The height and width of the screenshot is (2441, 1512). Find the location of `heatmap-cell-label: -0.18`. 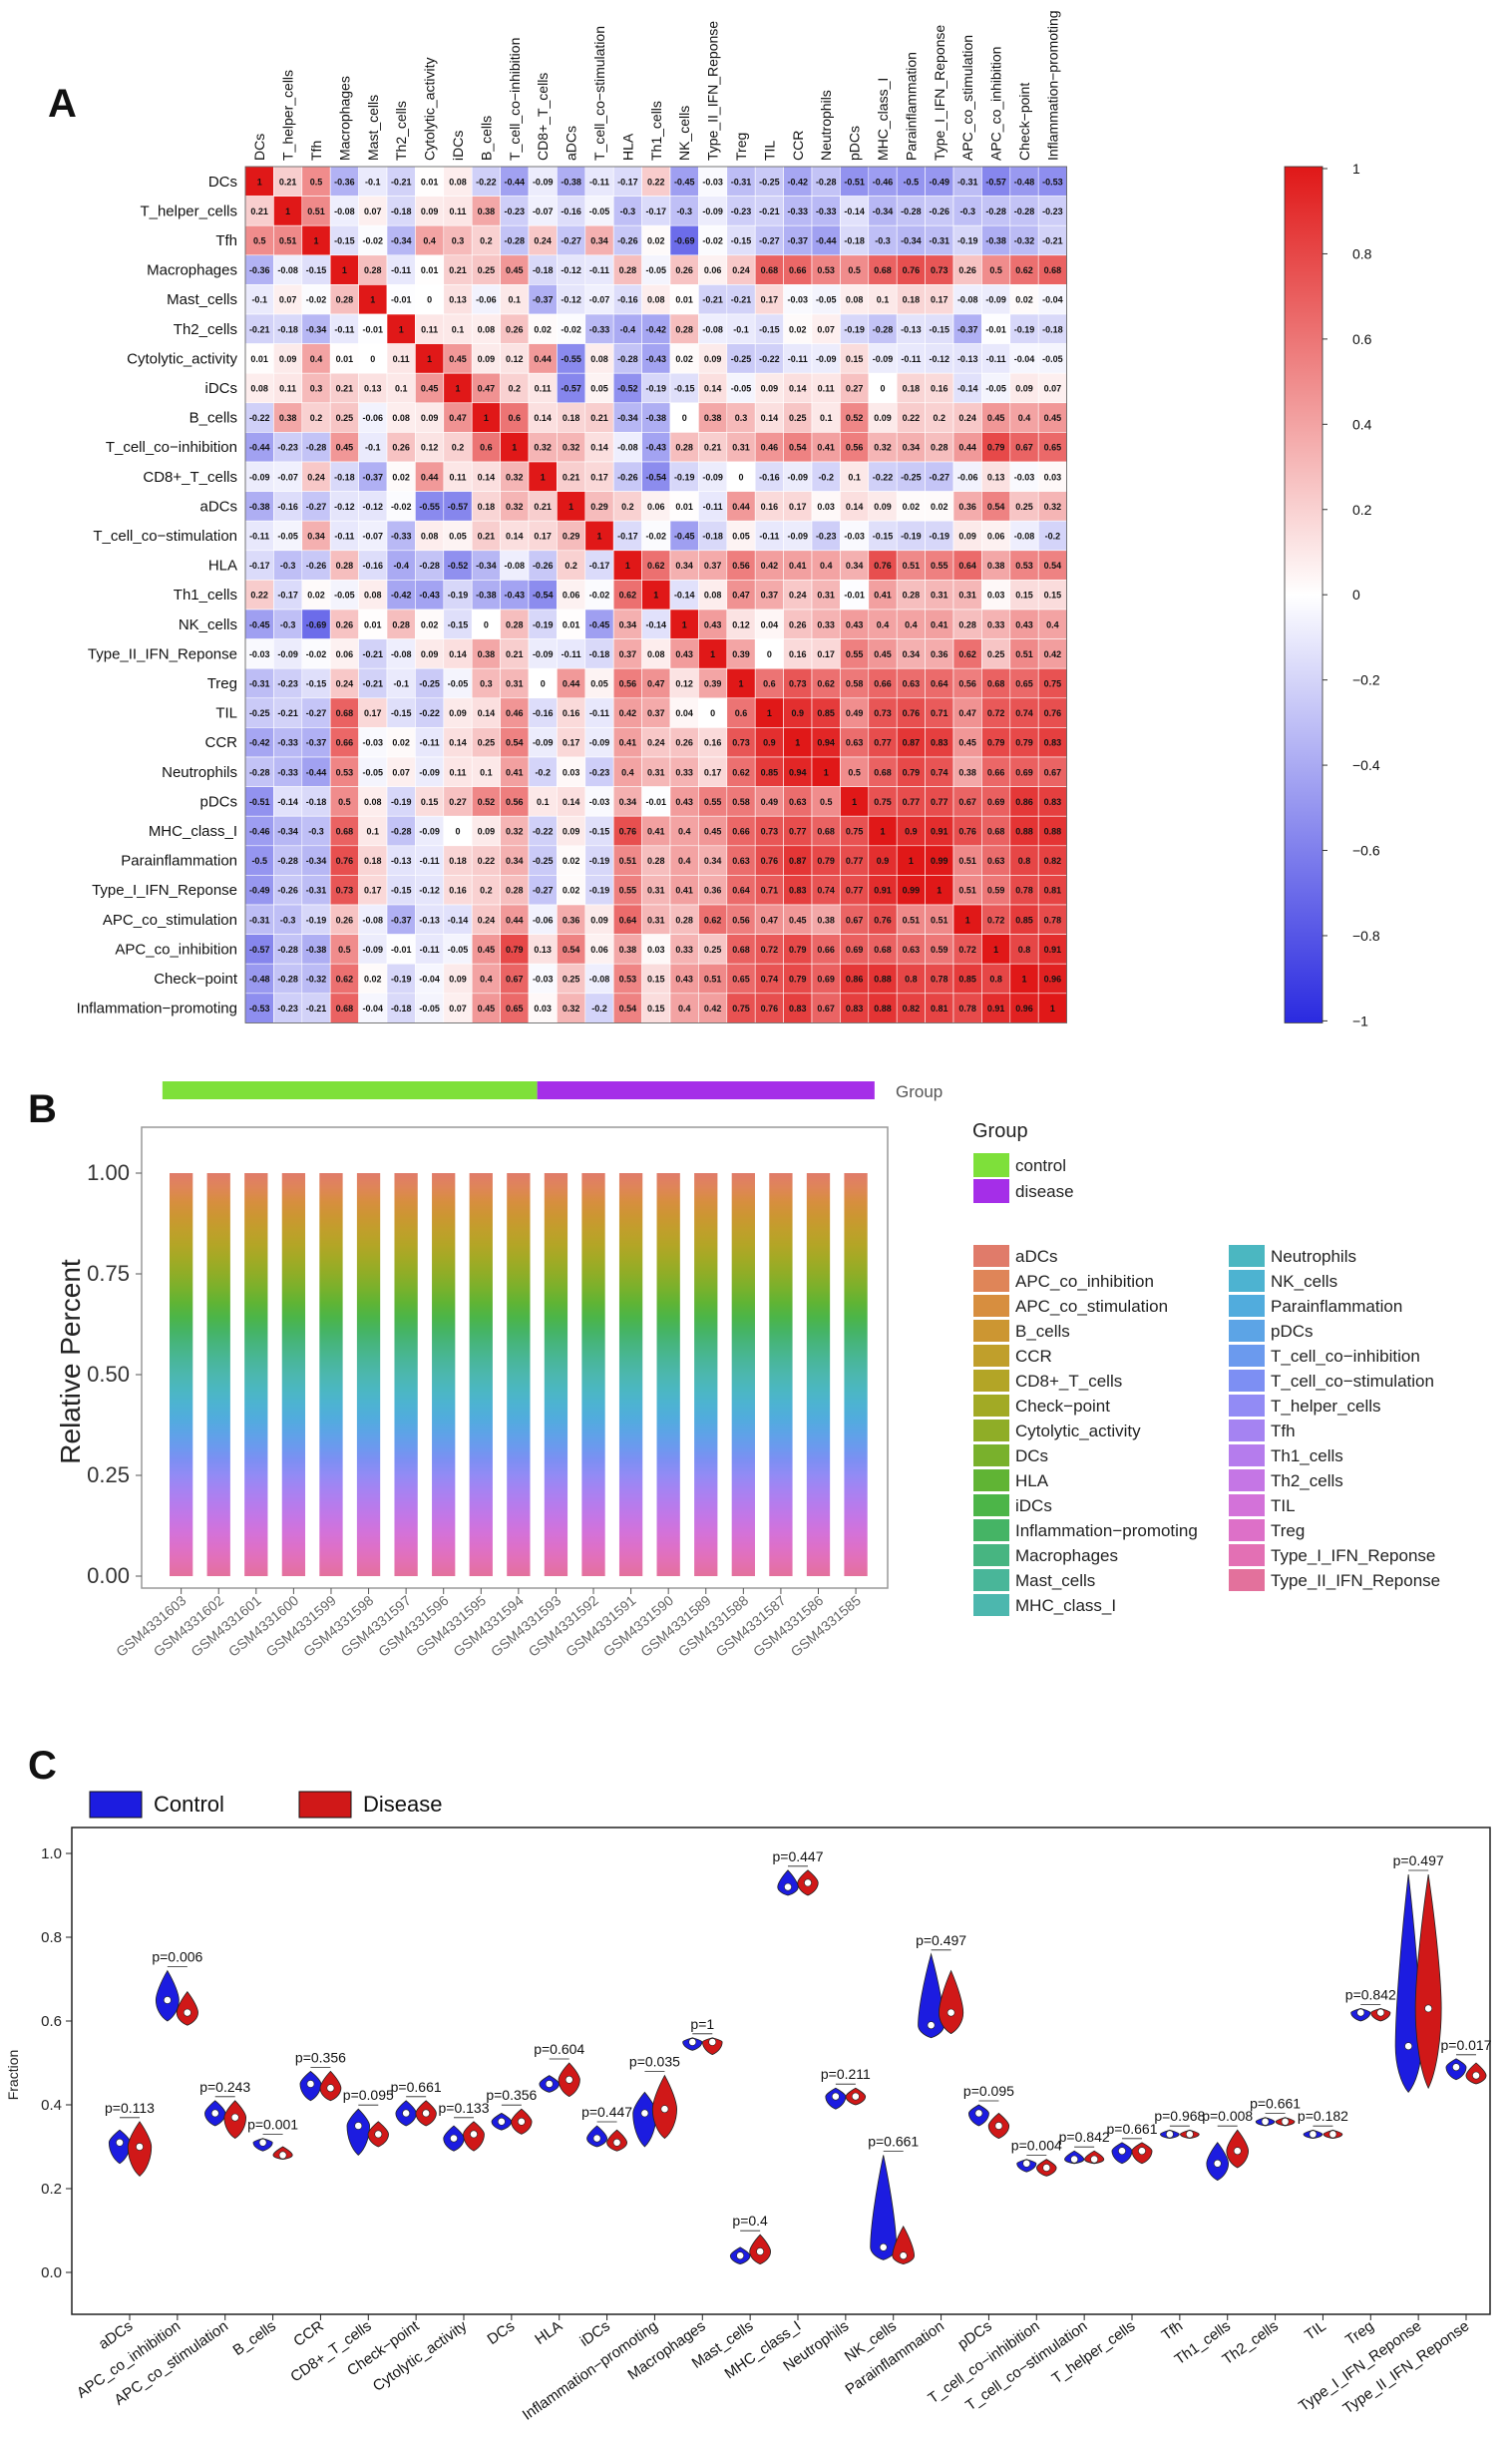

heatmap-cell-label: -0.18 is located at coordinates (543, 270).